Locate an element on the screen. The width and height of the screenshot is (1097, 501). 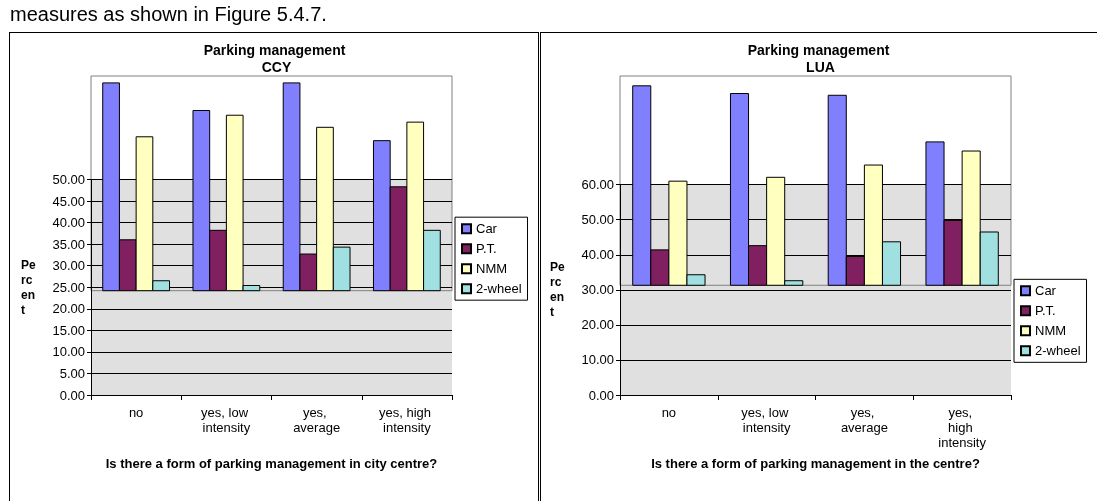
y-tick-label: 45.00 is located at coordinates (68, 201).